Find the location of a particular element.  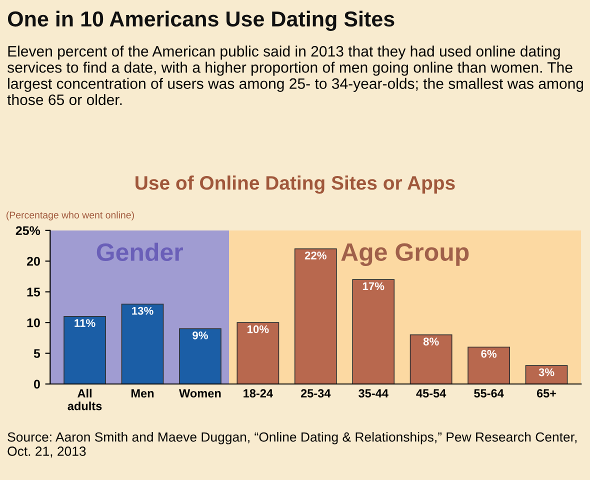

x-tick-label: 55-64 is located at coordinates (489, 393).